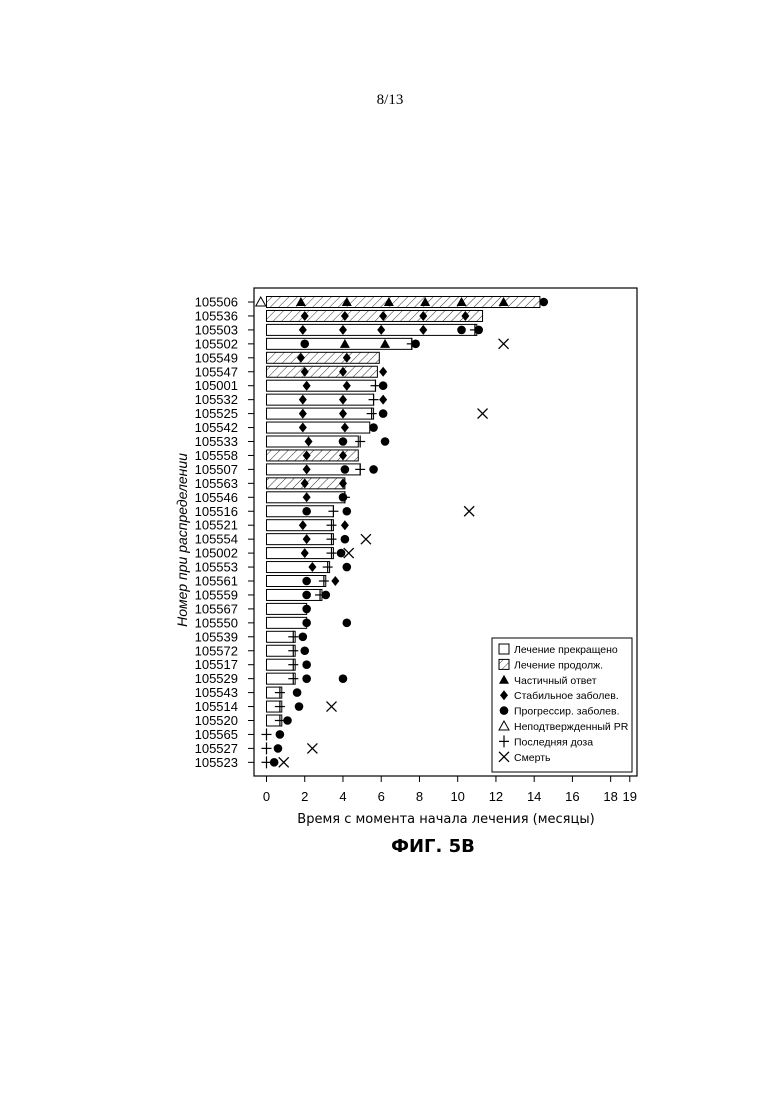 Image resolution: width=780 pixels, height=1103 pixels. Describe the element at coordinates (558, 665) in the screenshot. I see `legend-hatched-square-label: Лечение продолж.` at that location.